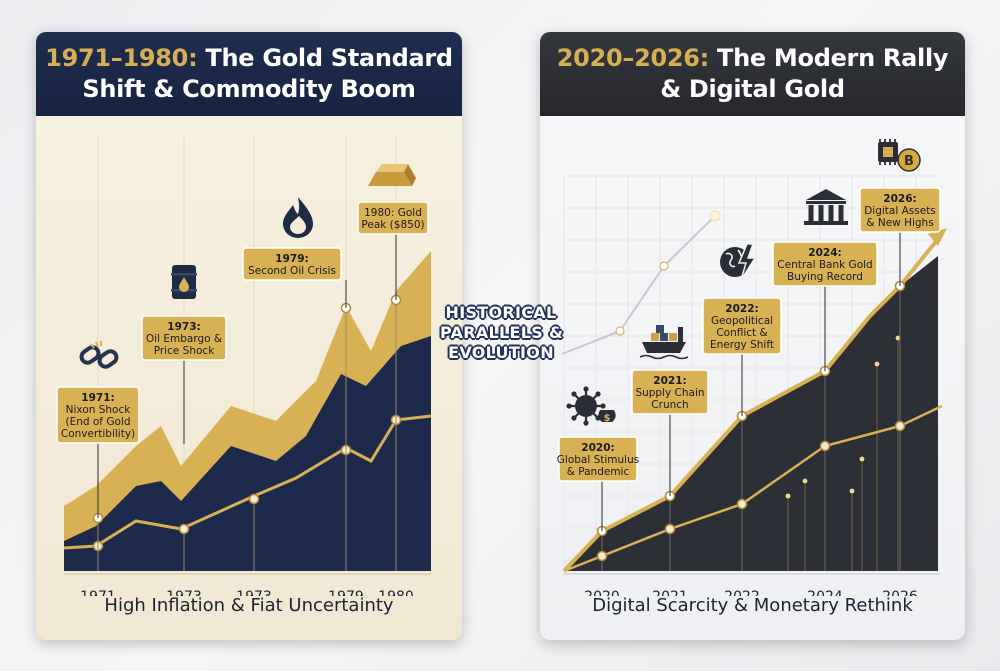 This screenshot has width=1000, height=671. I want to click on center-caption: HISTORICAL PARALLELS & EVOLUTION, so click(502, 333).